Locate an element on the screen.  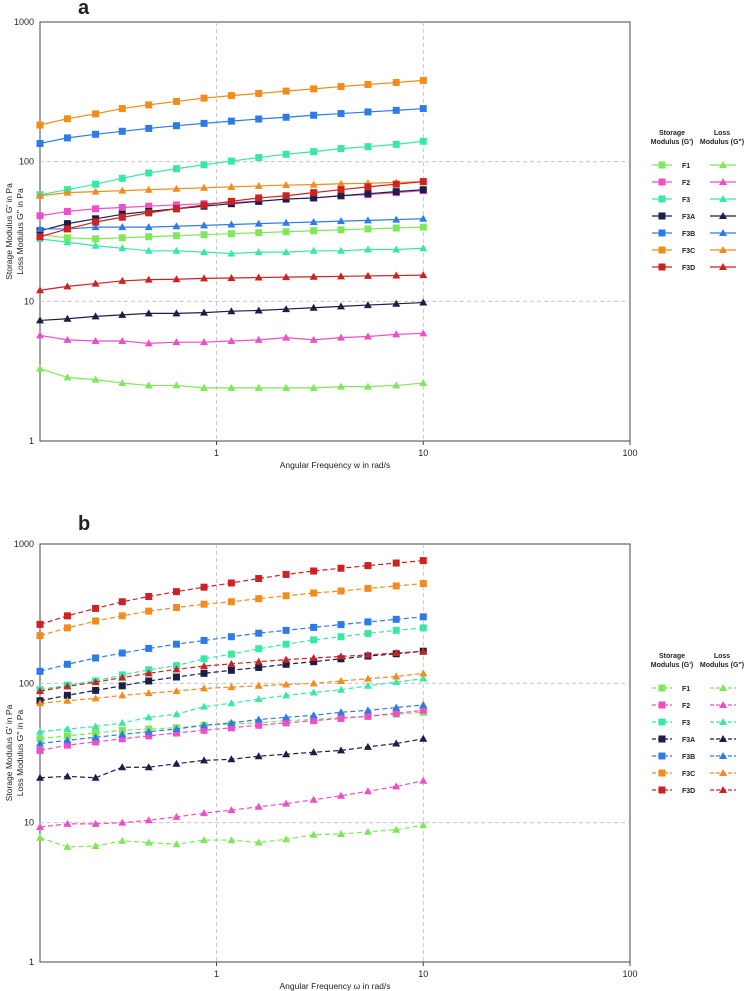
legend-label: F3C is located at coordinates (688, 251).